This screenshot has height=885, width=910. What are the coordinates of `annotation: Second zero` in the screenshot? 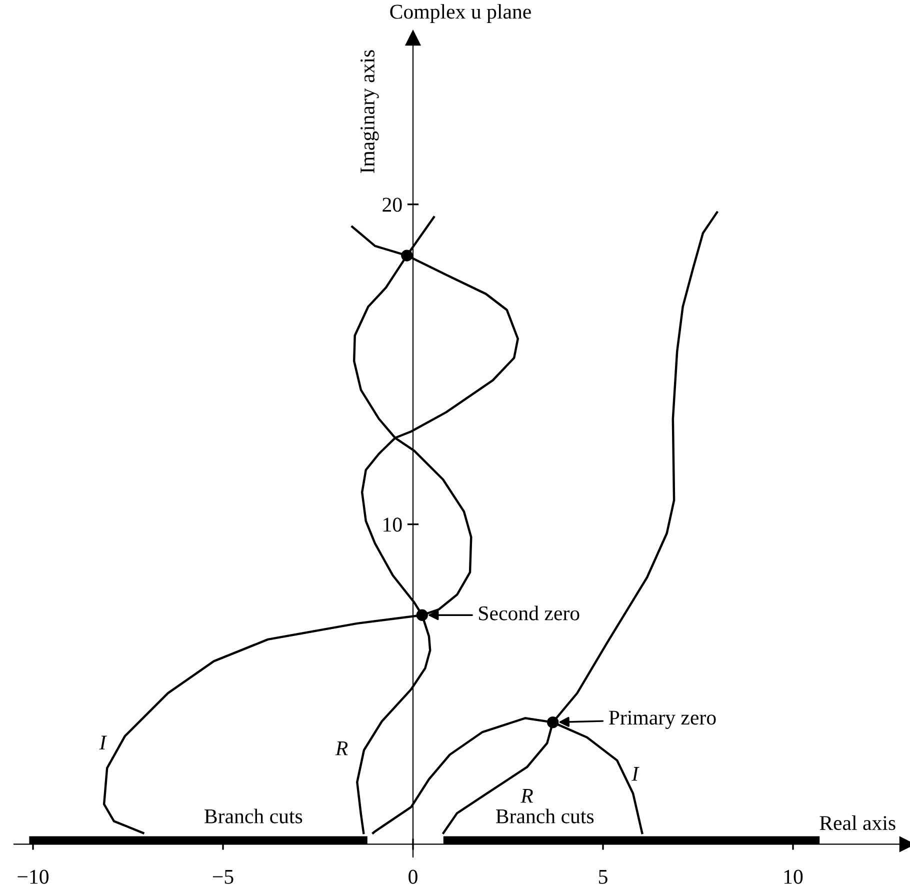 It's located at (529, 613).